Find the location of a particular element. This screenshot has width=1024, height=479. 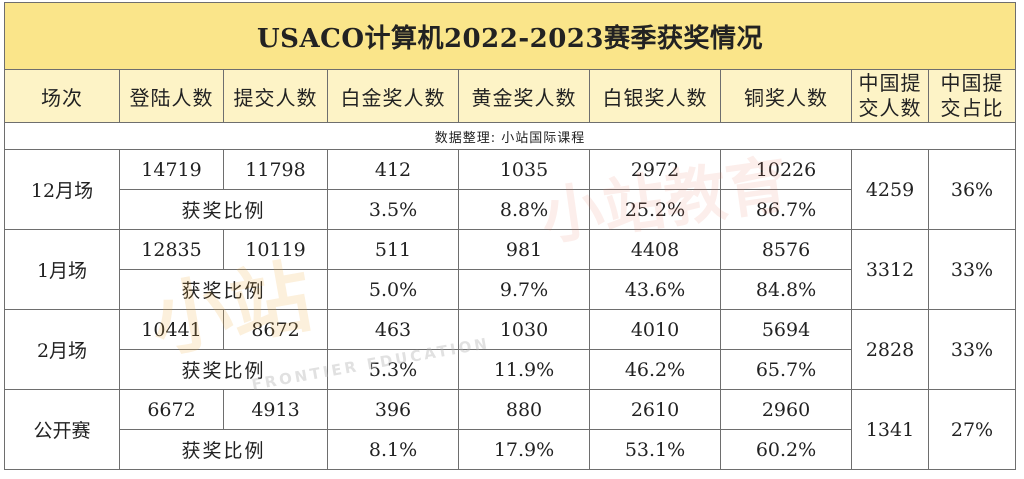

submit-count: 4913 is located at coordinates (275, 409).